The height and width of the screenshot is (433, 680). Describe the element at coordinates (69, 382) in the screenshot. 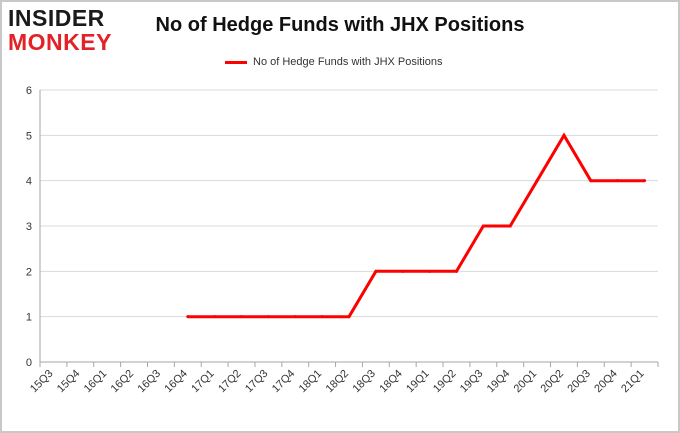

I see `x-tick-label: 15Q4` at that location.